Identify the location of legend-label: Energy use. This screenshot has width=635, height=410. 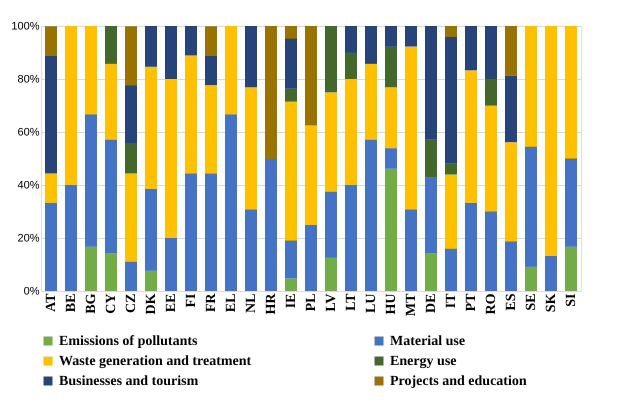
(423, 361).